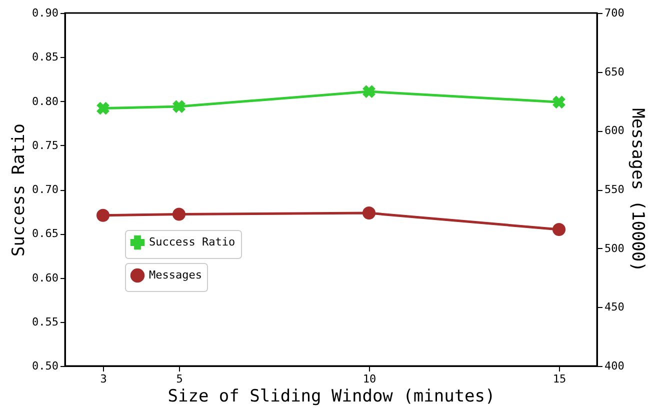 Image resolution: width=648 pixels, height=414 pixels. Describe the element at coordinates (45, 366) in the screenshot. I see `y-tick-label: 0.50` at that location.